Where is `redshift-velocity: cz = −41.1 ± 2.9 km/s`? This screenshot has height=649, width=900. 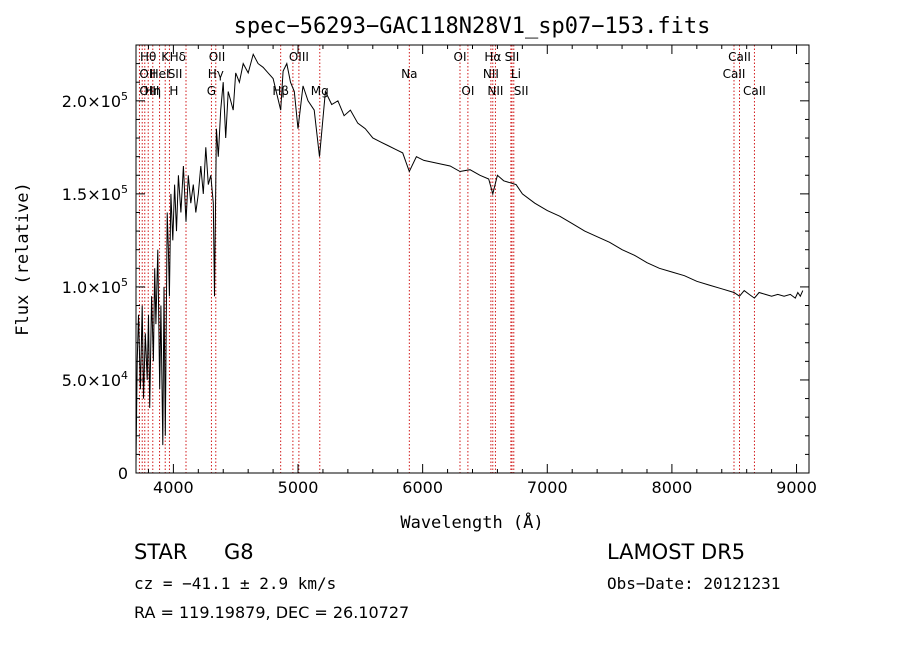
redshift-velocity: cz = −41.1 ± 2.9 km/s is located at coordinates (235, 583).